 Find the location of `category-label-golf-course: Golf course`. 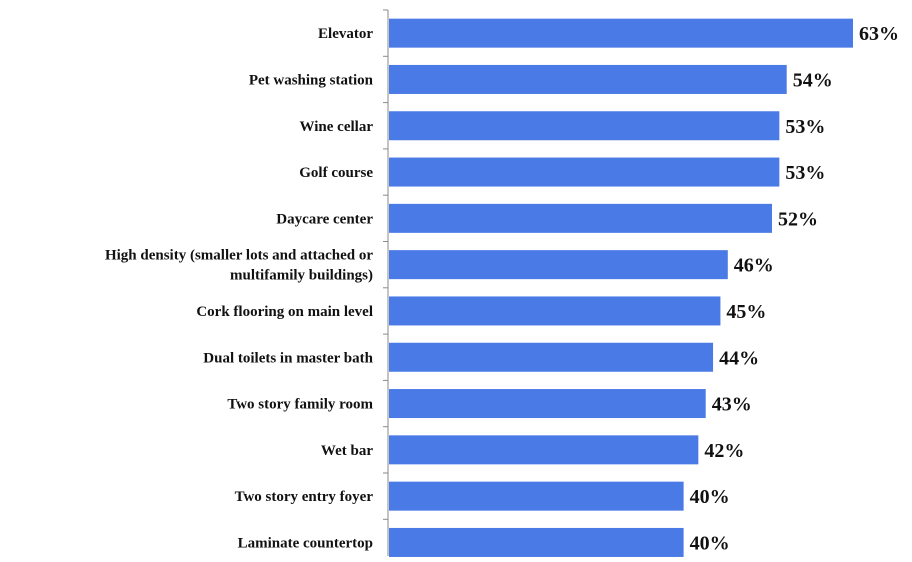

category-label-golf-course: Golf course is located at coordinates (336, 173).